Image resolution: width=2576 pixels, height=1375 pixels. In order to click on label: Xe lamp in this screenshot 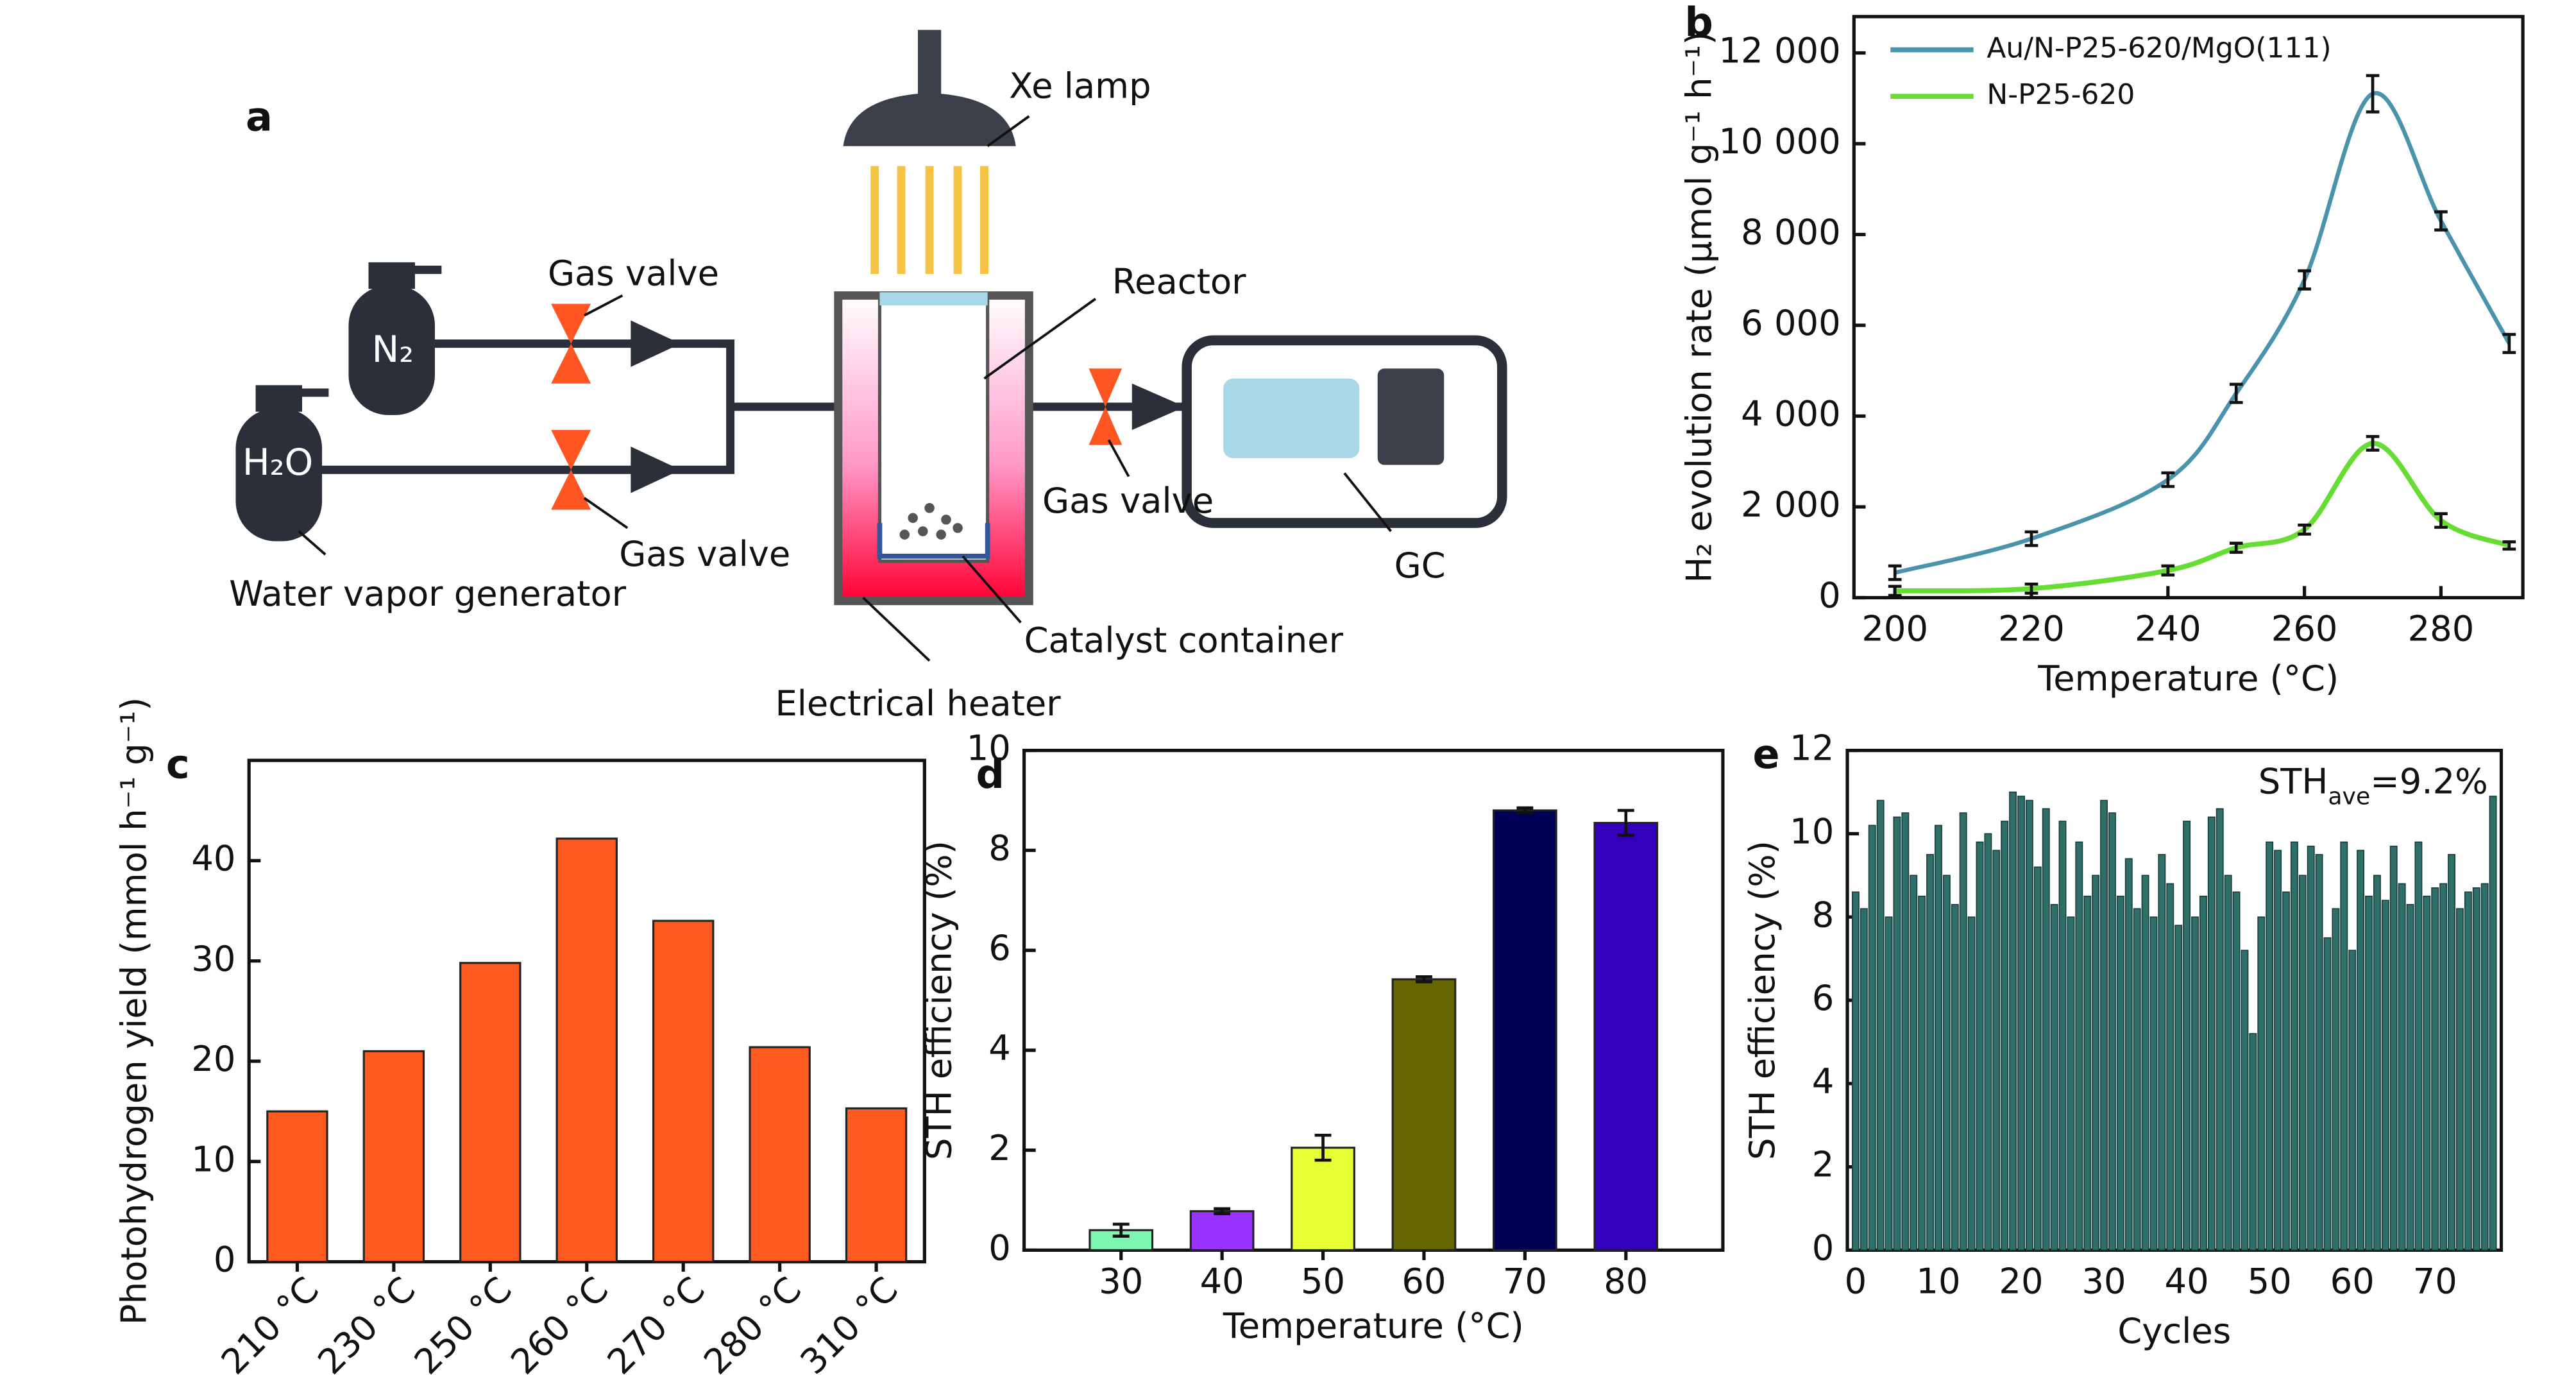, I will do `click(1080, 86)`.